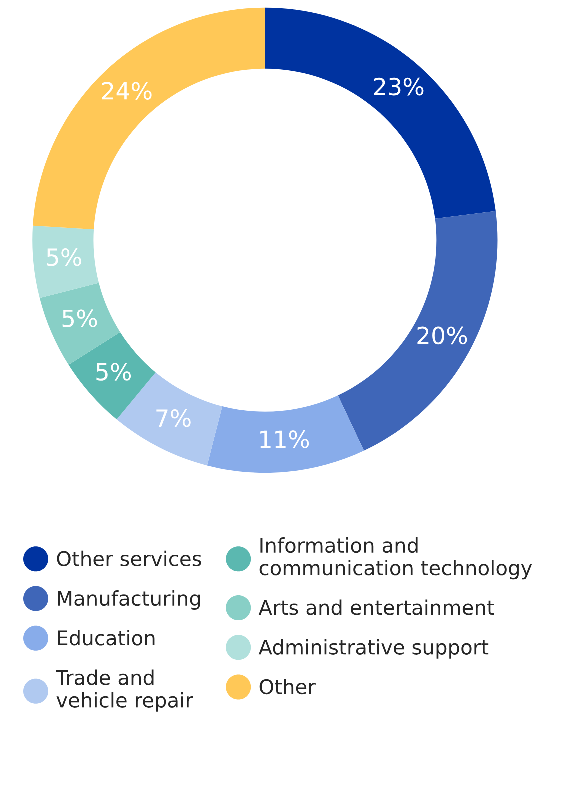 This screenshot has height=787, width=579. I want to click on legend-label: Administrative support, so click(373, 649).